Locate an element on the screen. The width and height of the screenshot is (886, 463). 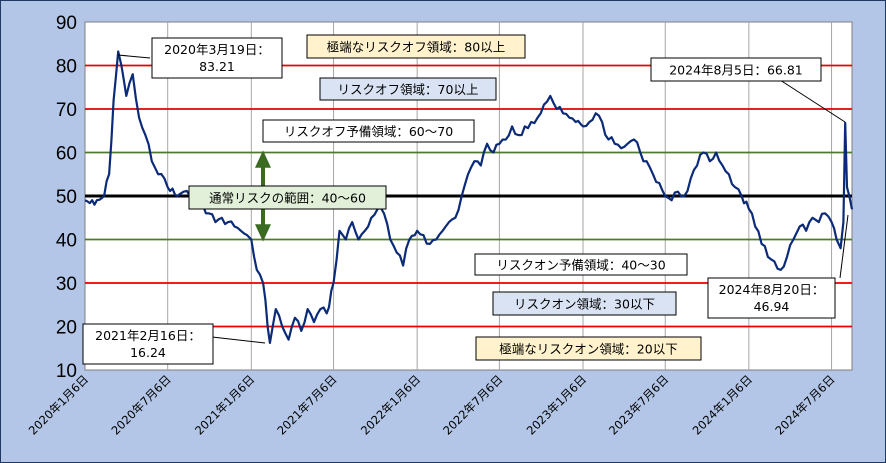
annotation-text: リスクオフ予備領域：60～70 is located at coordinates (368, 131).